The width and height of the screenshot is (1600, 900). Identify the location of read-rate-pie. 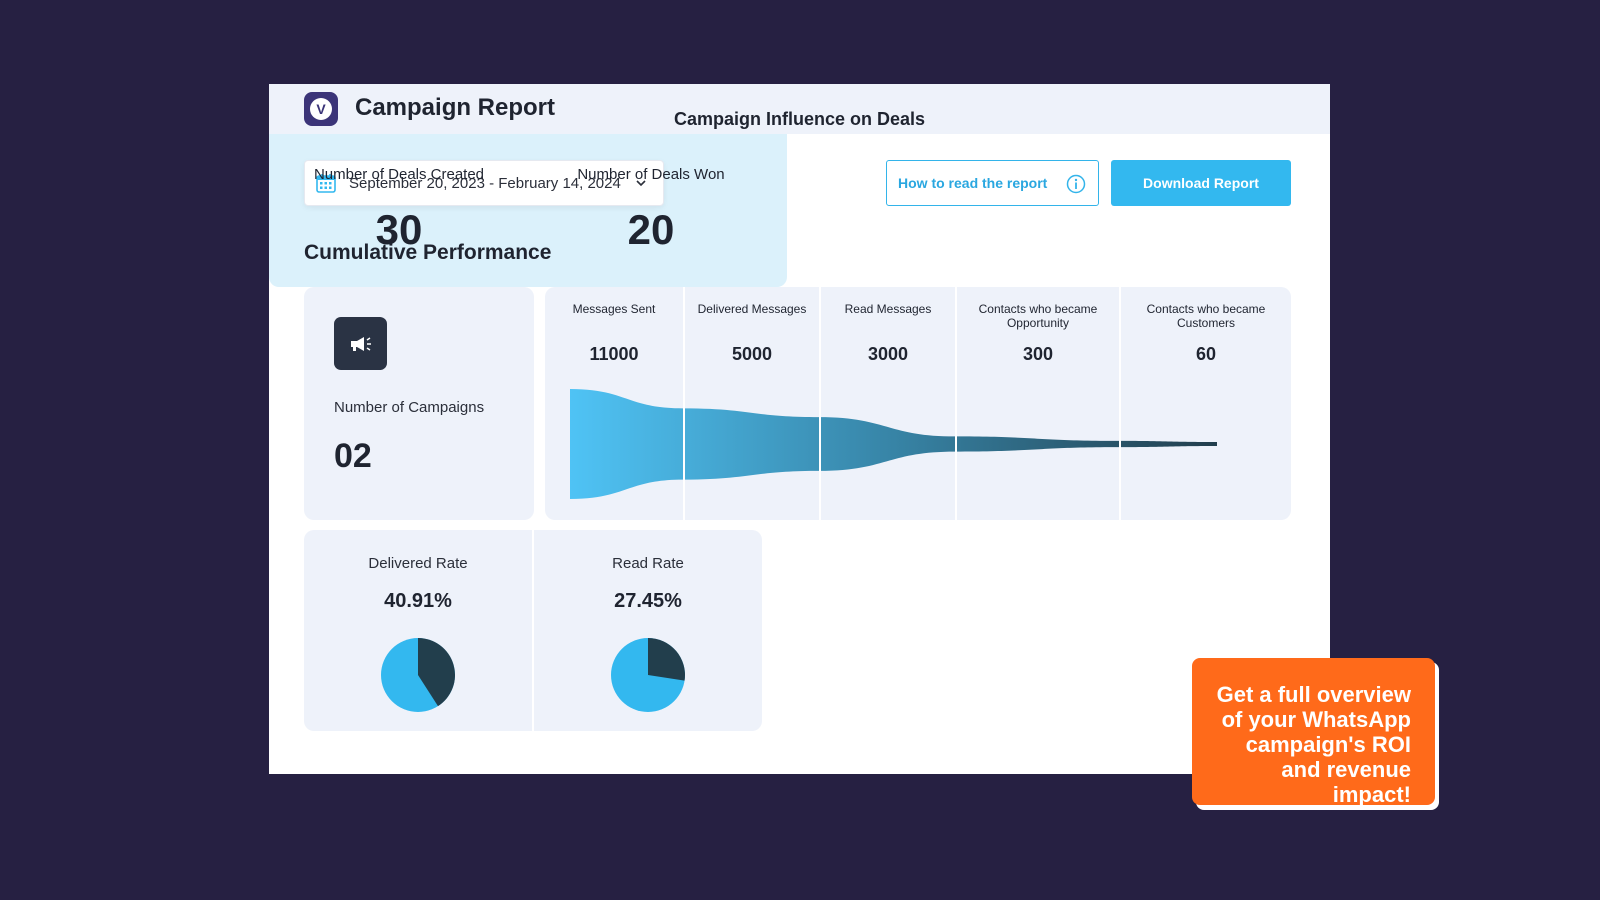
(648, 675).